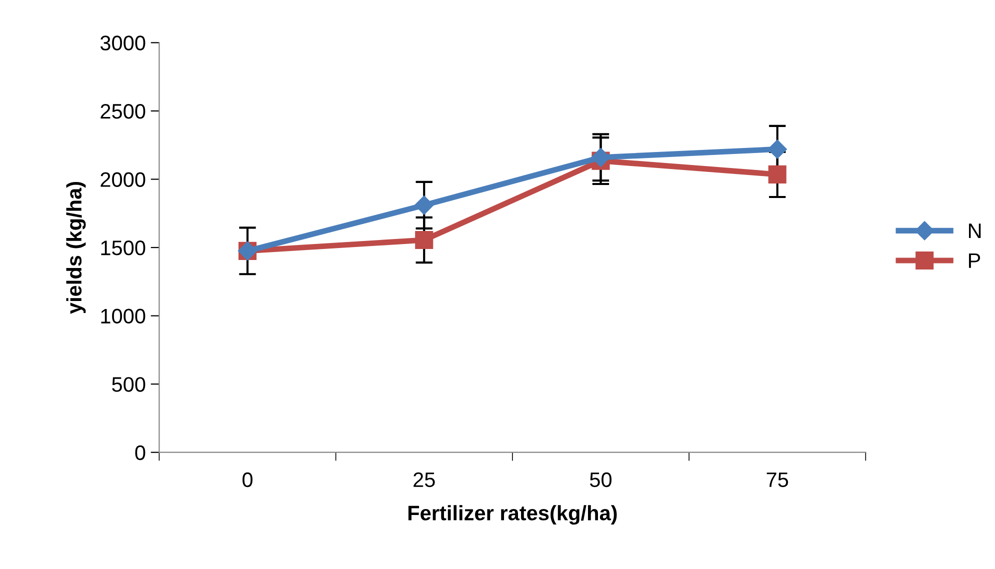 The height and width of the screenshot is (569, 995). What do you see at coordinates (123, 111) in the screenshot?
I see `y-tick-label: 2500` at bounding box center [123, 111].